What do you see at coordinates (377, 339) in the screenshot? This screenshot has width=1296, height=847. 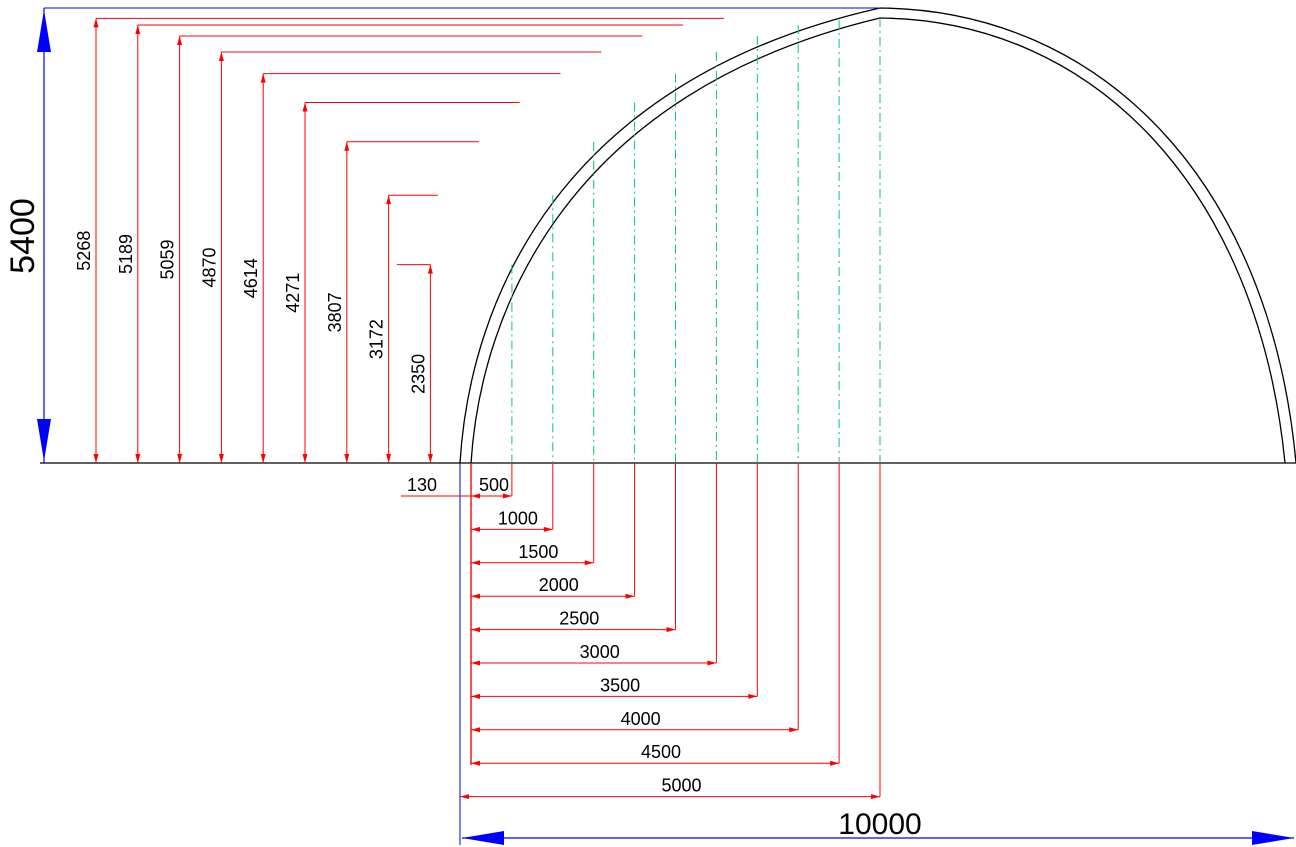 I see `height-label: 3172` at bounding box center [377, 339].